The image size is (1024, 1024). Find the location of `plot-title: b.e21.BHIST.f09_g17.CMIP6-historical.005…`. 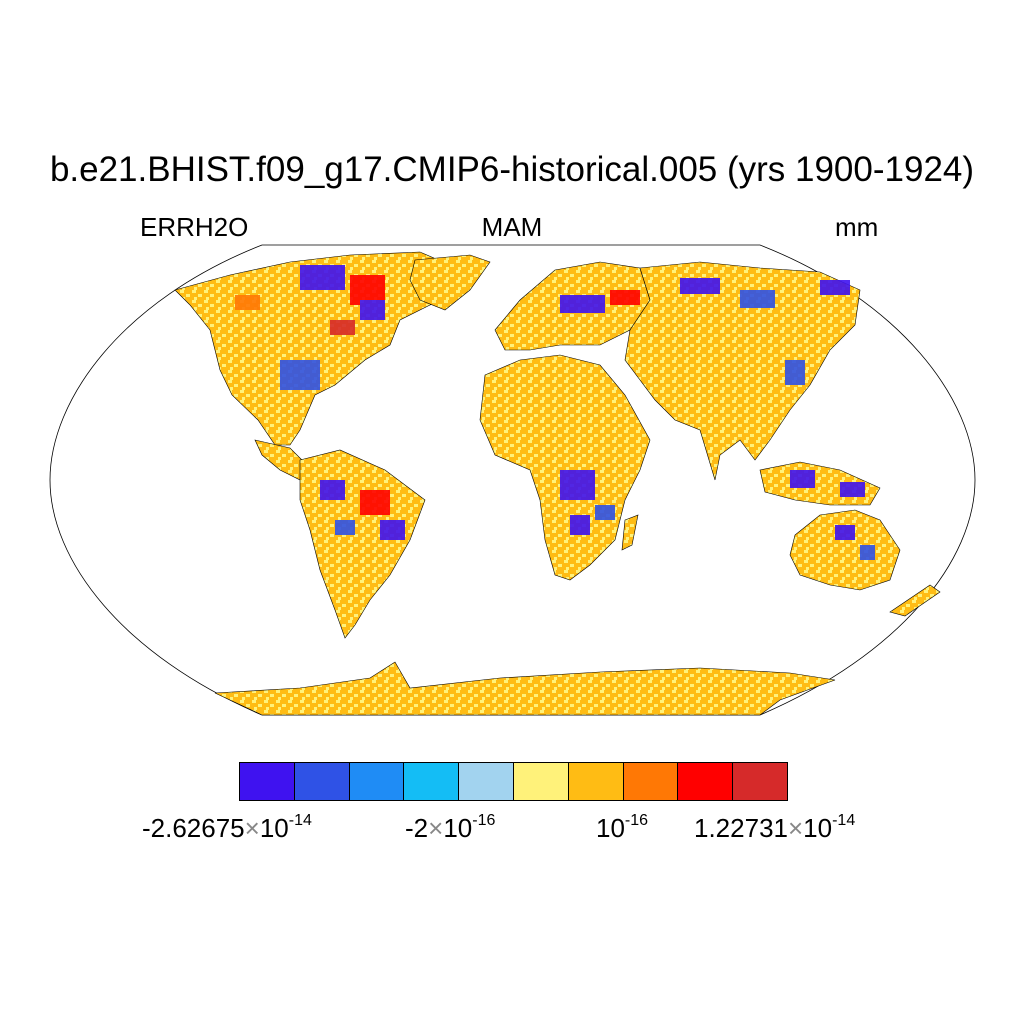

plot-title: b.e21.BHIST.f09_g17.CMIP6-historical.005… is located at coordinates (512, 169).